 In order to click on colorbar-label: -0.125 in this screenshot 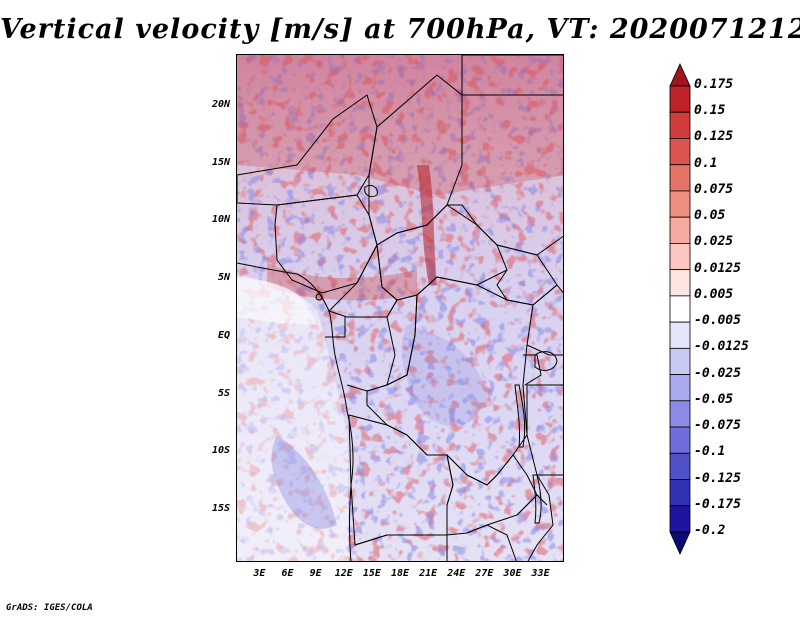, I will do `click(717, 478)`.